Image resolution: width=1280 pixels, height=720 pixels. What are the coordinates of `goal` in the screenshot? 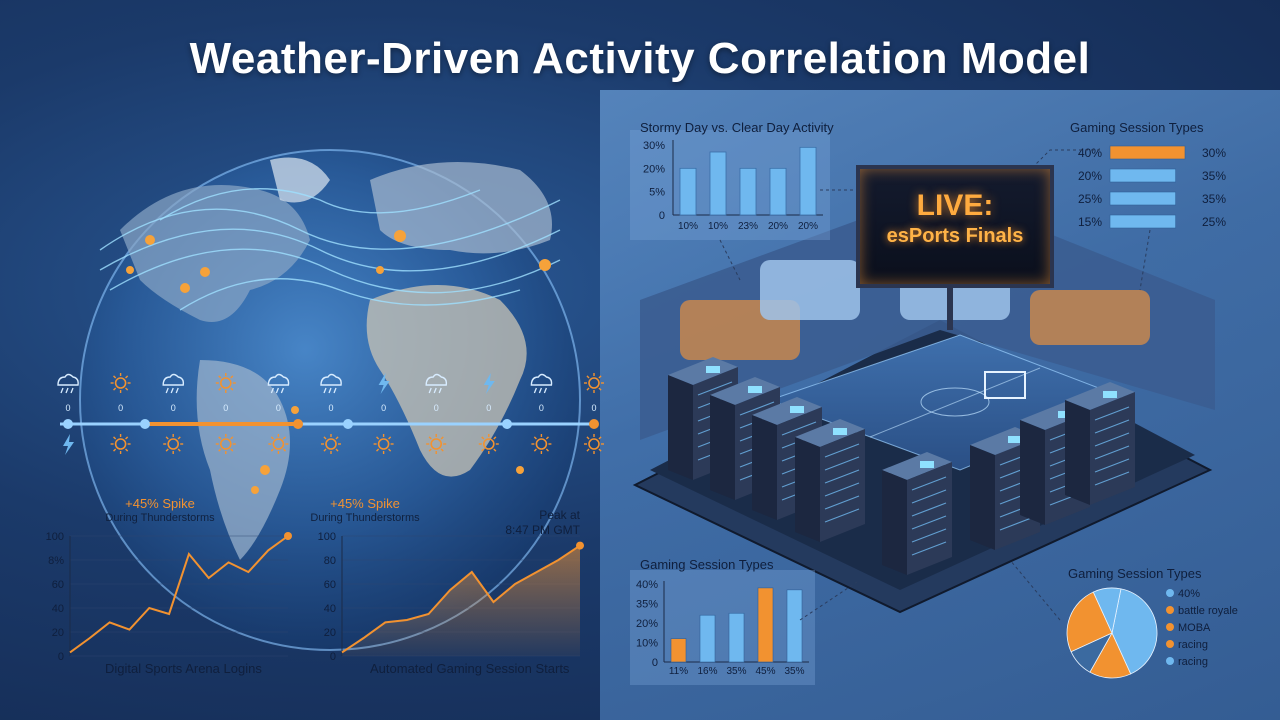 It's located at (1005, 385).